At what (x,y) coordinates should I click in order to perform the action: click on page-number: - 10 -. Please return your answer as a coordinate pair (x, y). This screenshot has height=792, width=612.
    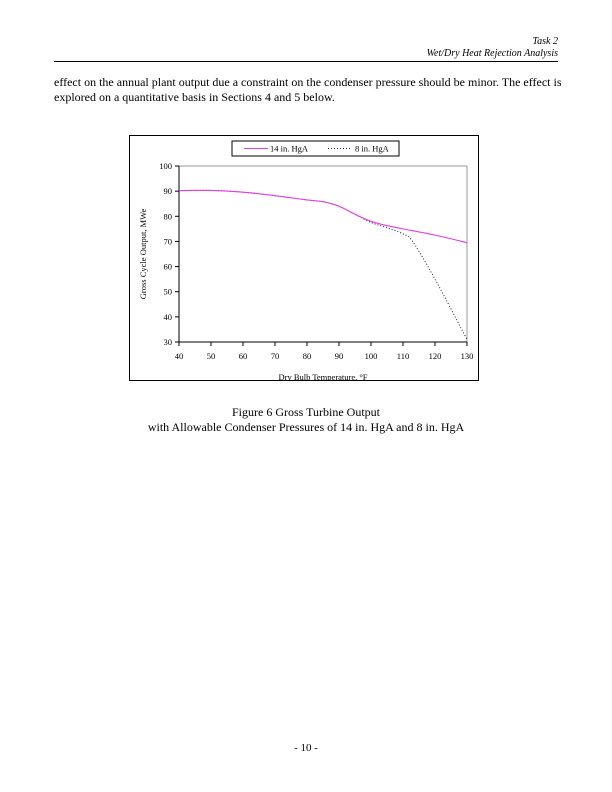
    Looking at the image, I should click on (306, 748).